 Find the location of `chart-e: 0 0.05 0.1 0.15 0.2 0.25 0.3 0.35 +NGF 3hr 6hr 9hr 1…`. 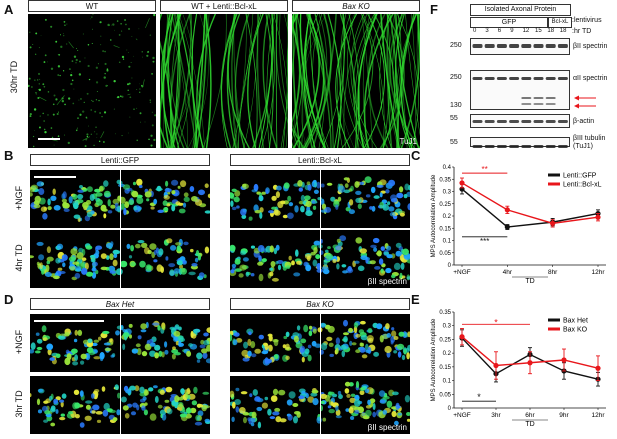

chart-e: 0 0.05 0.1 0.15 0.2 0.25 0.3 0.35 +NGF 3hr 6hr 9hr 1… is located at coordinates (518, 369).